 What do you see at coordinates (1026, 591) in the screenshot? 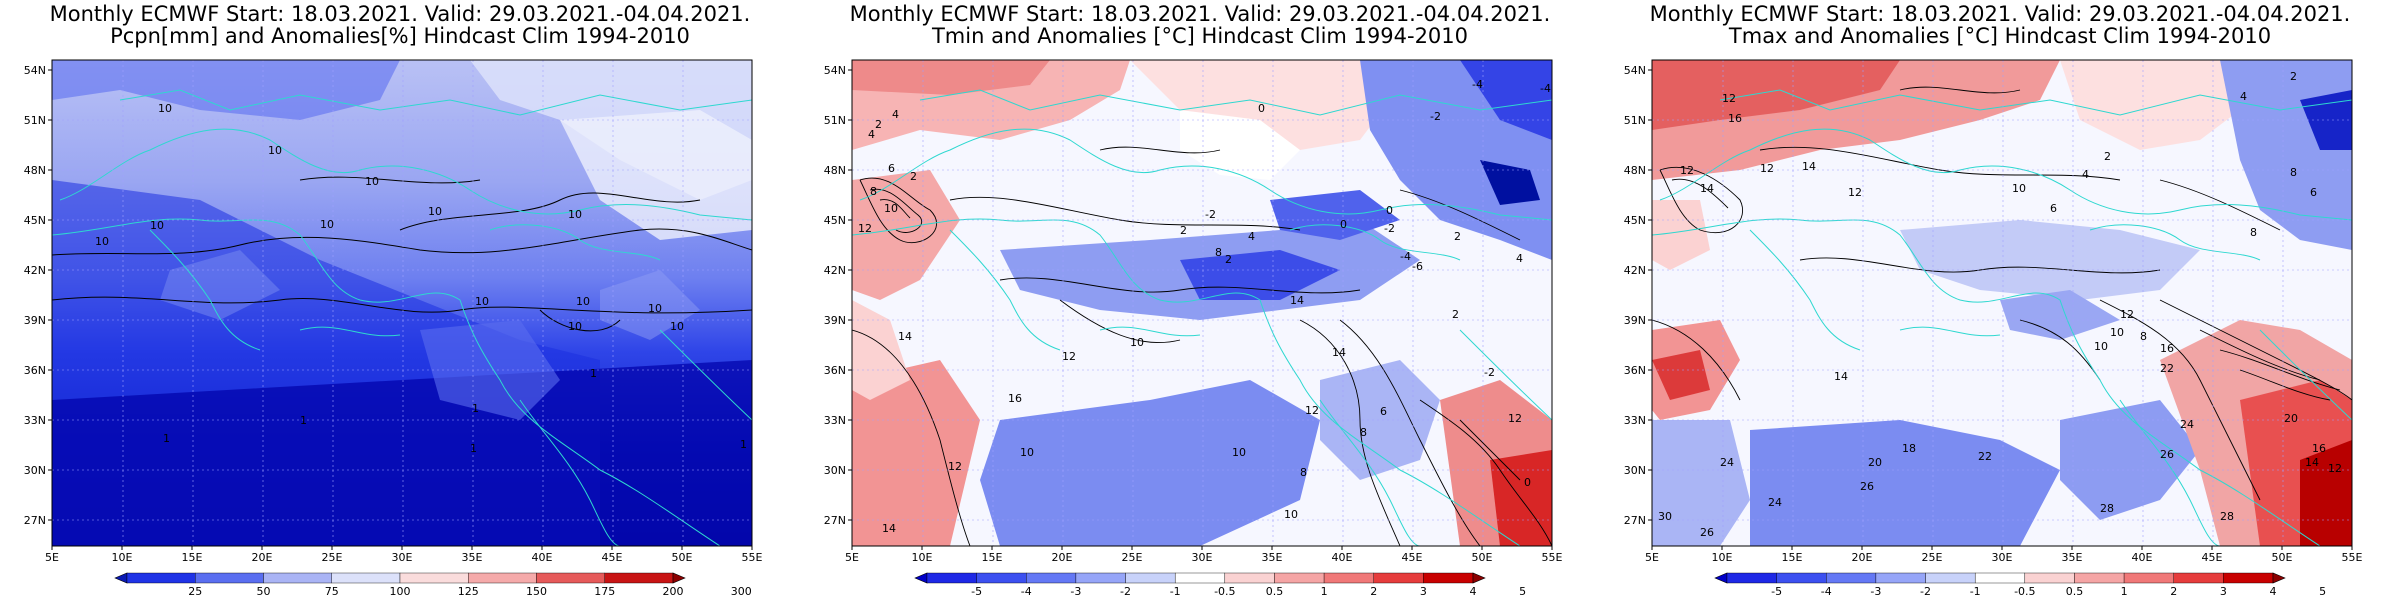
I see `colorbar-label: -4` at bounding box center [1026, 591].